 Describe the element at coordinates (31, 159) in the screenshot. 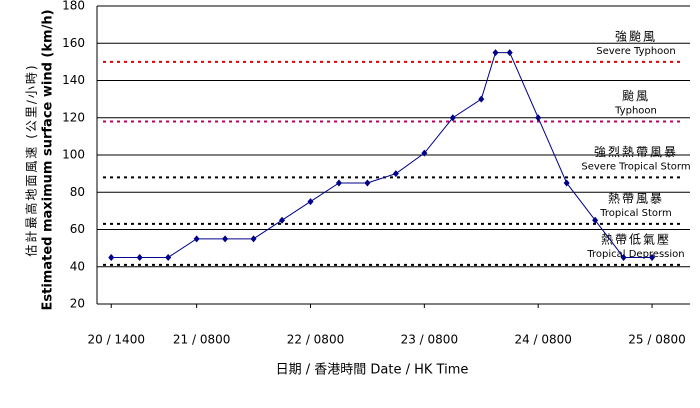

I see `y-axis-label-zh: 估計最高地面風速 (公里/小時)` at that location.